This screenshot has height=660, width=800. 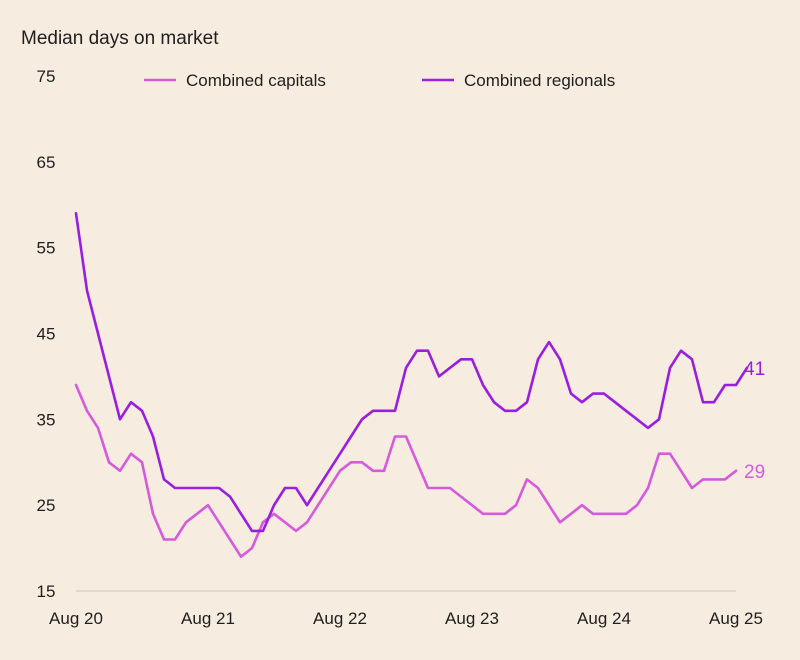 What do you see at coordinates (754, 472) in the screenshot?
I see `series-end-label: 29` at bounding box center [754, 472].